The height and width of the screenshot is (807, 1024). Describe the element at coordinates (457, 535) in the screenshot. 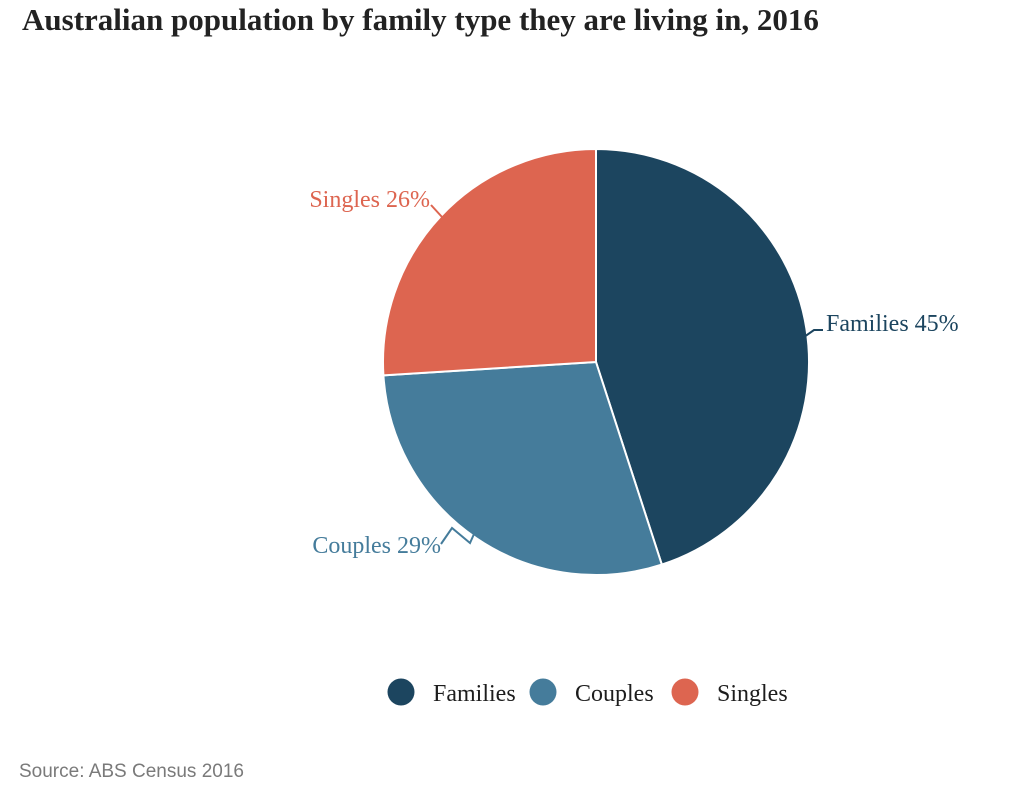

I see `leader-line-couples` at that location.